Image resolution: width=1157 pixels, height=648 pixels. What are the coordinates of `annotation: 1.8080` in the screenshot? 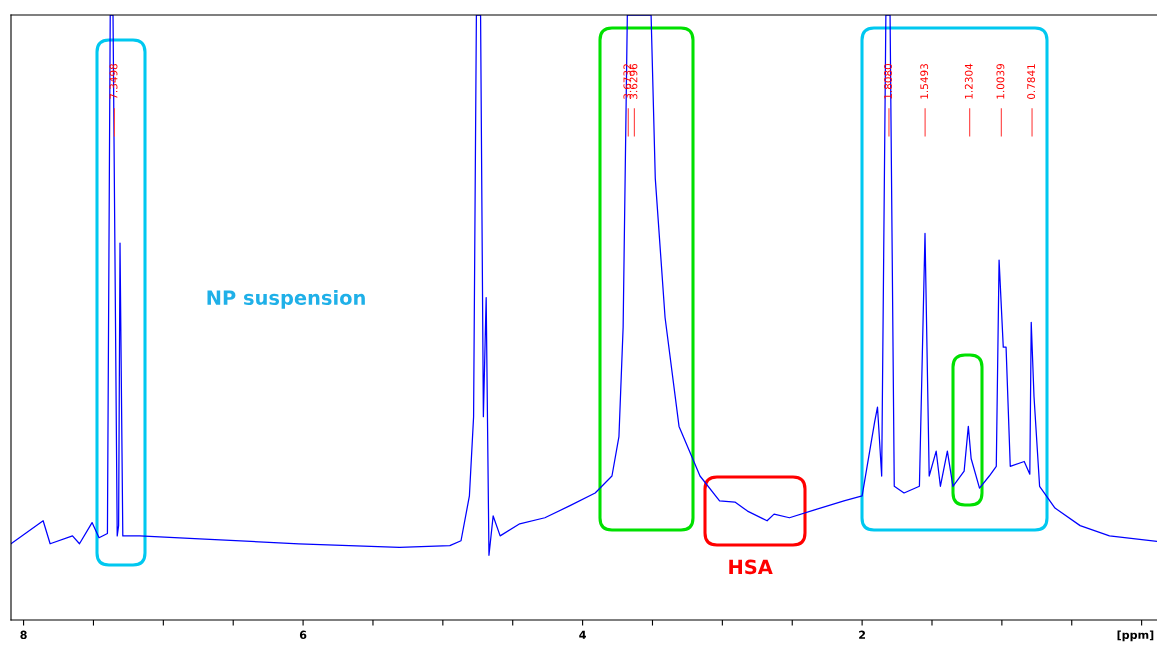 It's located at (888, 81).